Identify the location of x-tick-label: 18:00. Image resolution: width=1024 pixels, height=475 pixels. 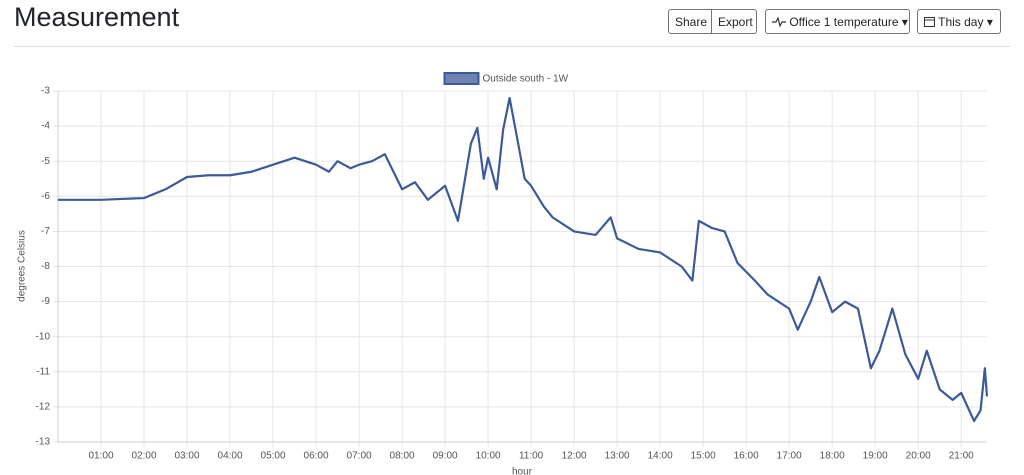
(832, 456).